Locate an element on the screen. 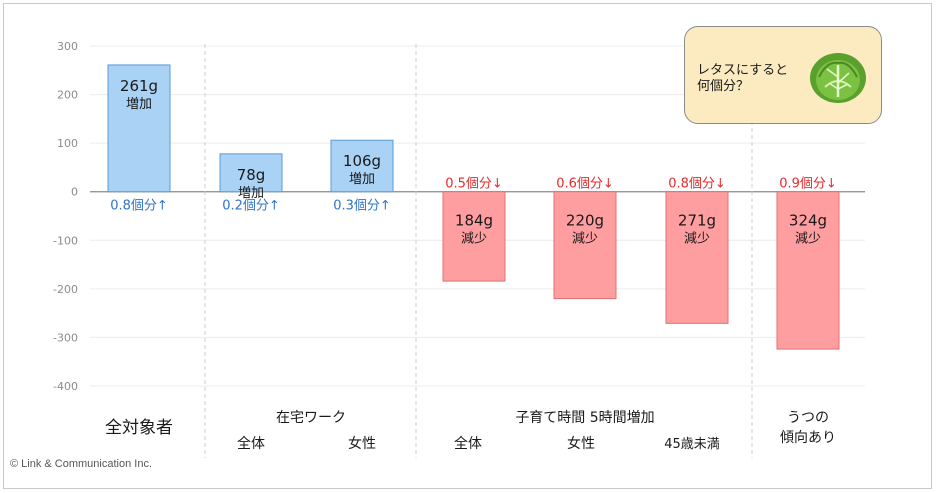  lettuce-callout: レタスにすると 何個分？ is located at coordinates (783, 75).